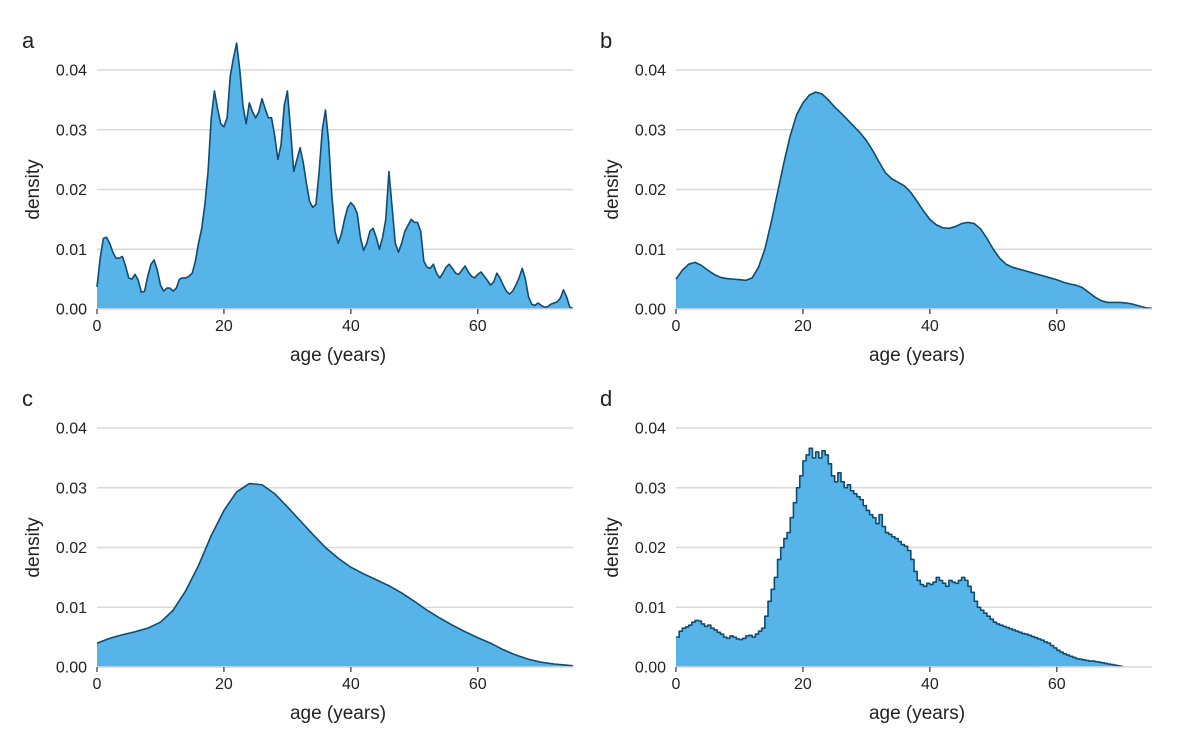 The image size is (1191, 738). Describe the element at coordinates (606, 40) in the screenshot. I see `panel-label: b` at that location.